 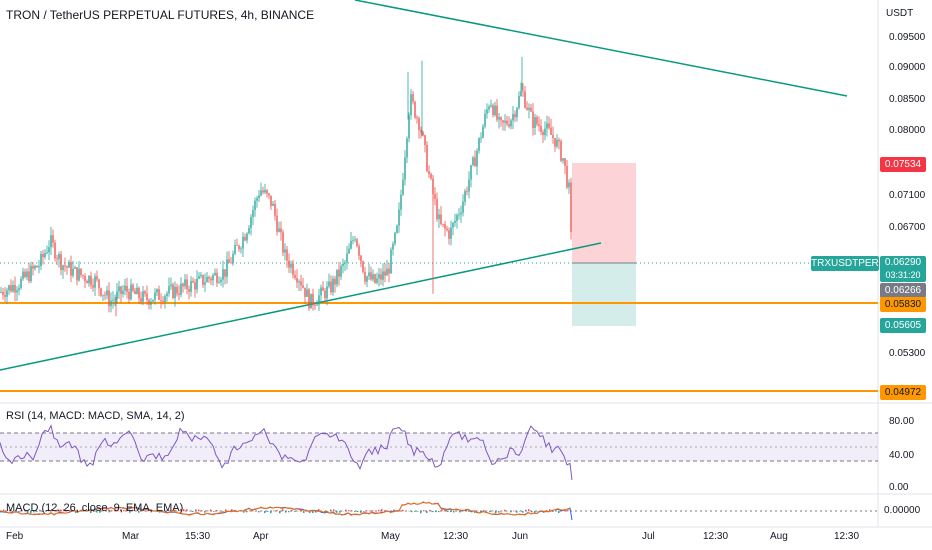 I want to click on resistance-trendline, so click(x=601, y=48).